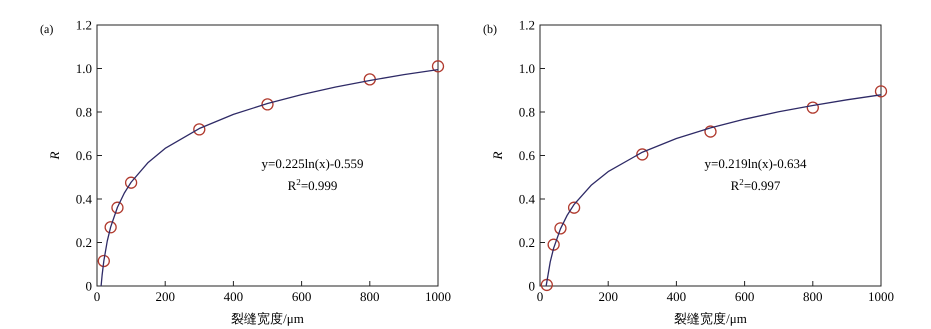  I want to click on text: (b), so click(490, 29).